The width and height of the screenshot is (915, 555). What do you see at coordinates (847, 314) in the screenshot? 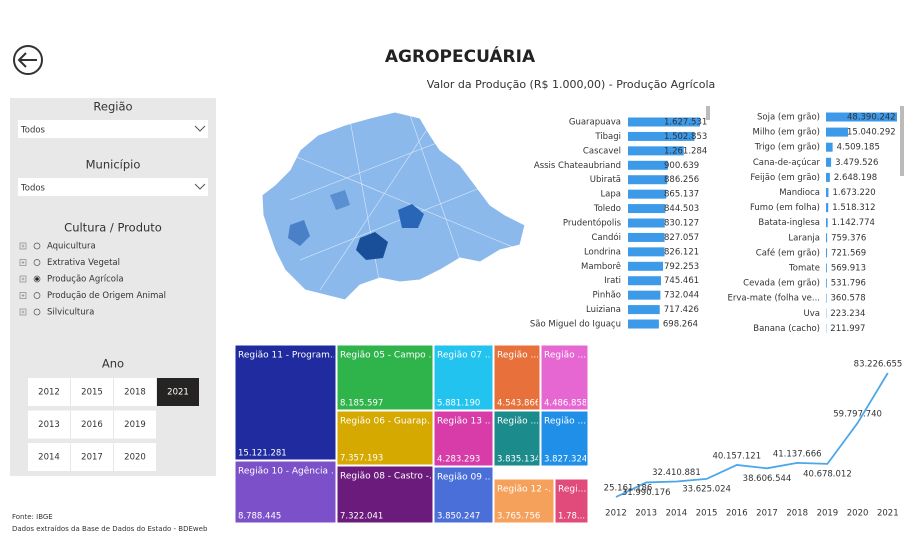
I see `value-label: 223.234` at bounding box center [847, 314].